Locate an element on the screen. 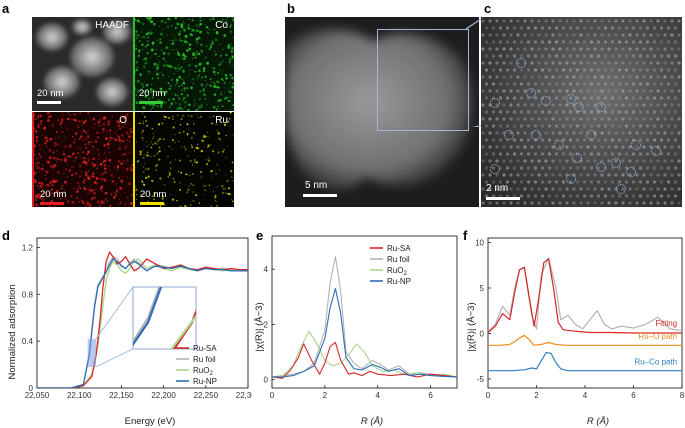 The height and width of the screenshot is (428, 685). x-tick-label: 22,100 is located at coordinates (79, 395).